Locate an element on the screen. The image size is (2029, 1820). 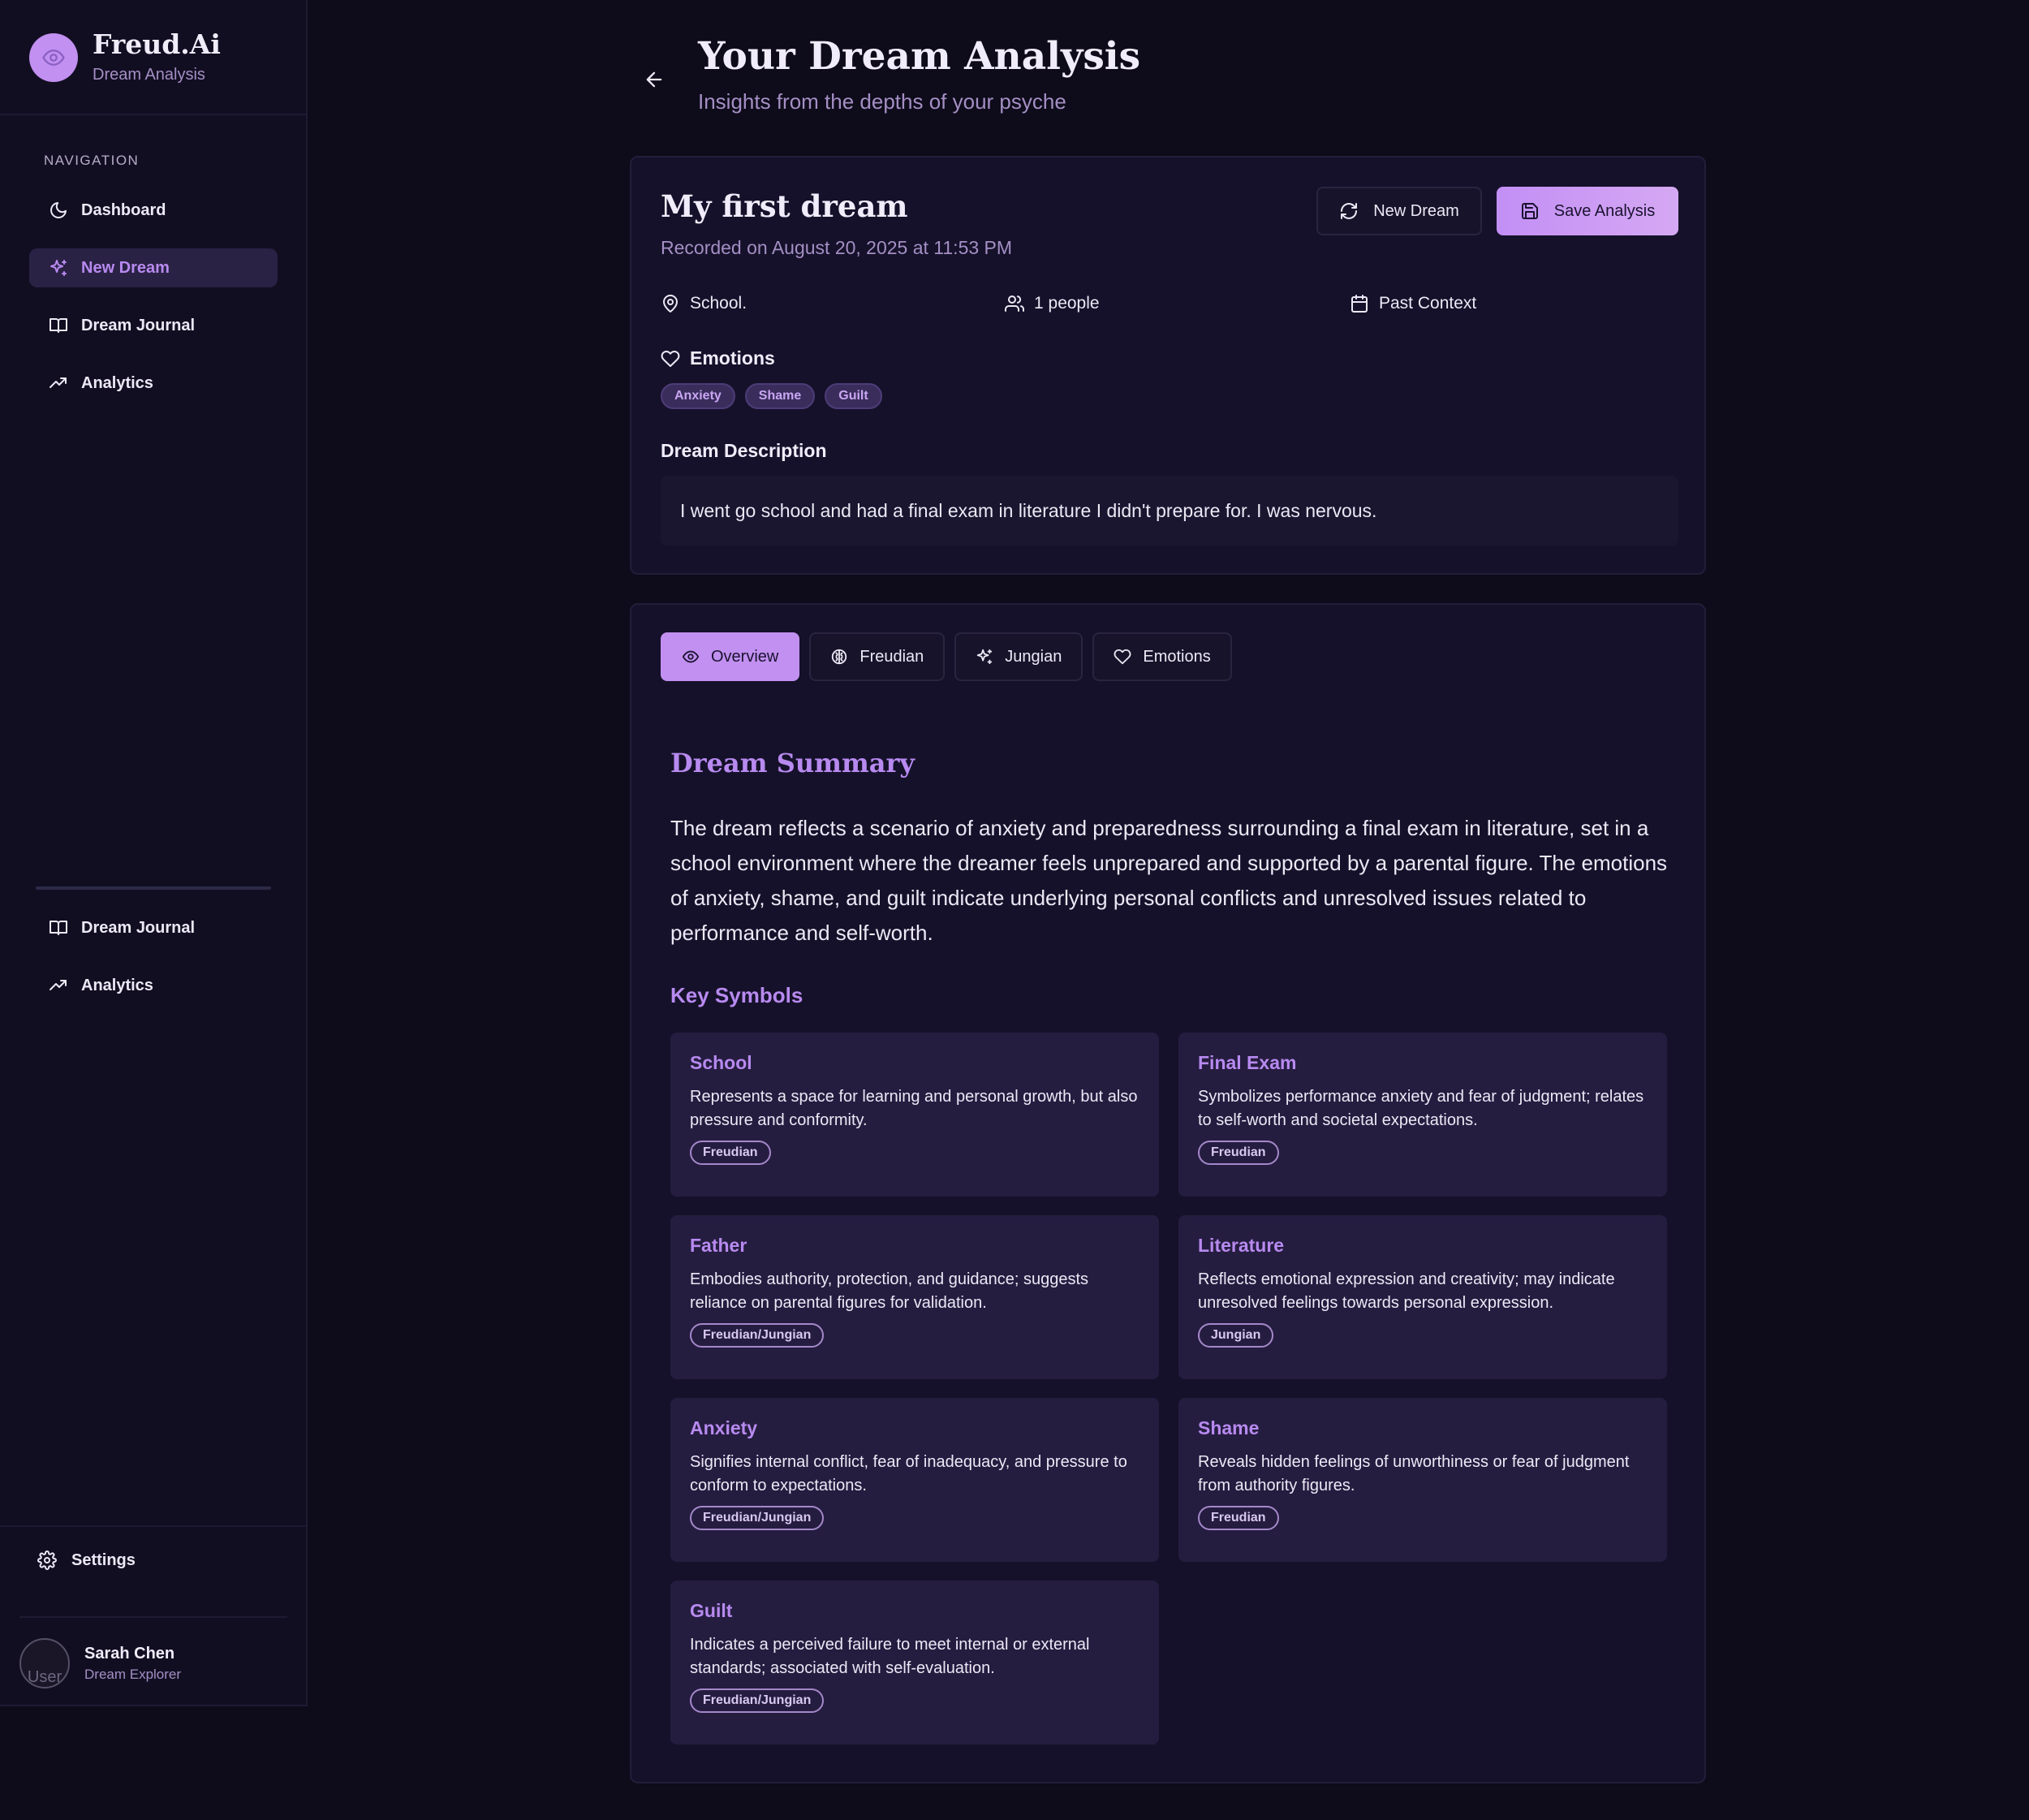
settings-button: Settings is located at coordinates (86, 1560).